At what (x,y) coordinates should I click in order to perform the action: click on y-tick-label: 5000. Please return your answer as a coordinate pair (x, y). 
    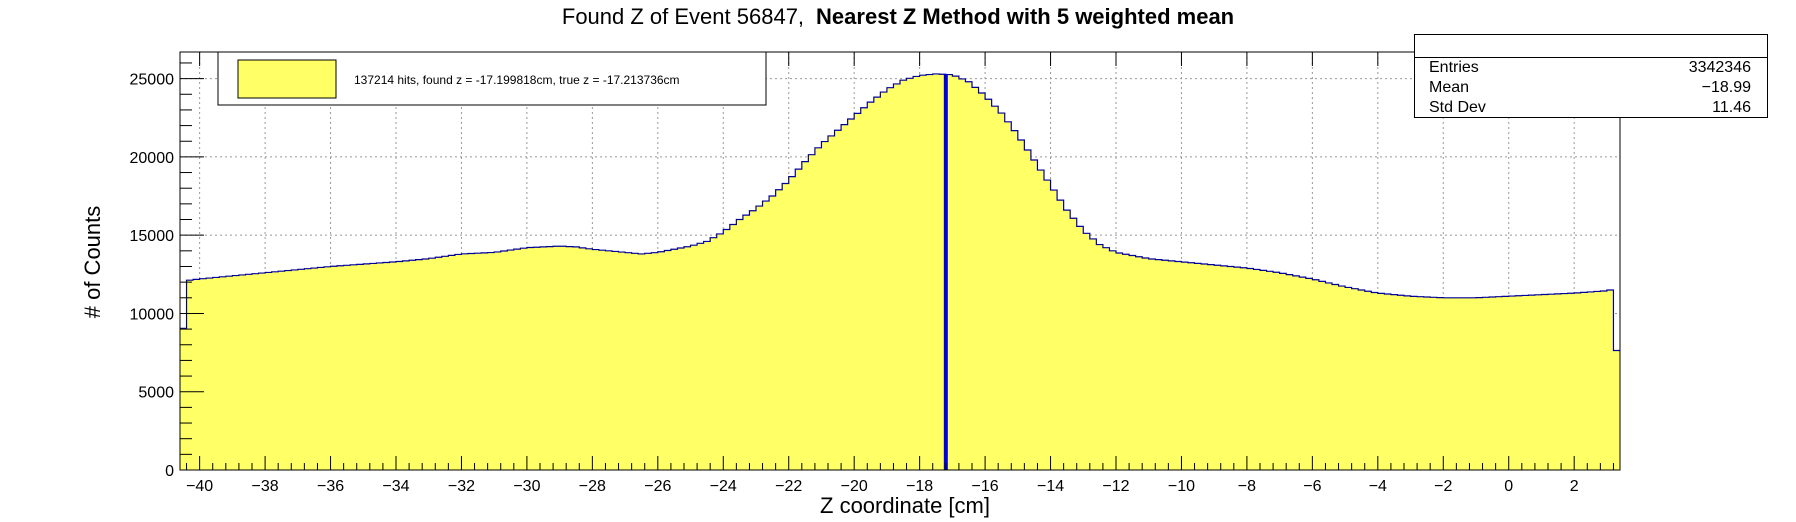
    Looking at the image, I should click on (156, 393).